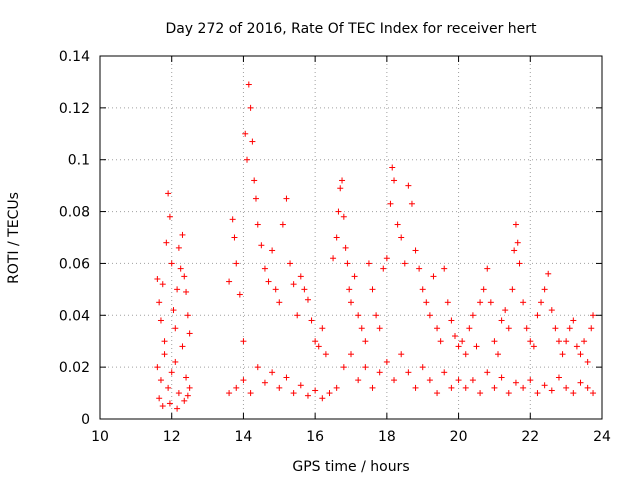 The width and height of the screenshot is (640, 480). I want to click on x-tick-labels: 10 12 14 16 18 20 22 24, so click(351, 437).